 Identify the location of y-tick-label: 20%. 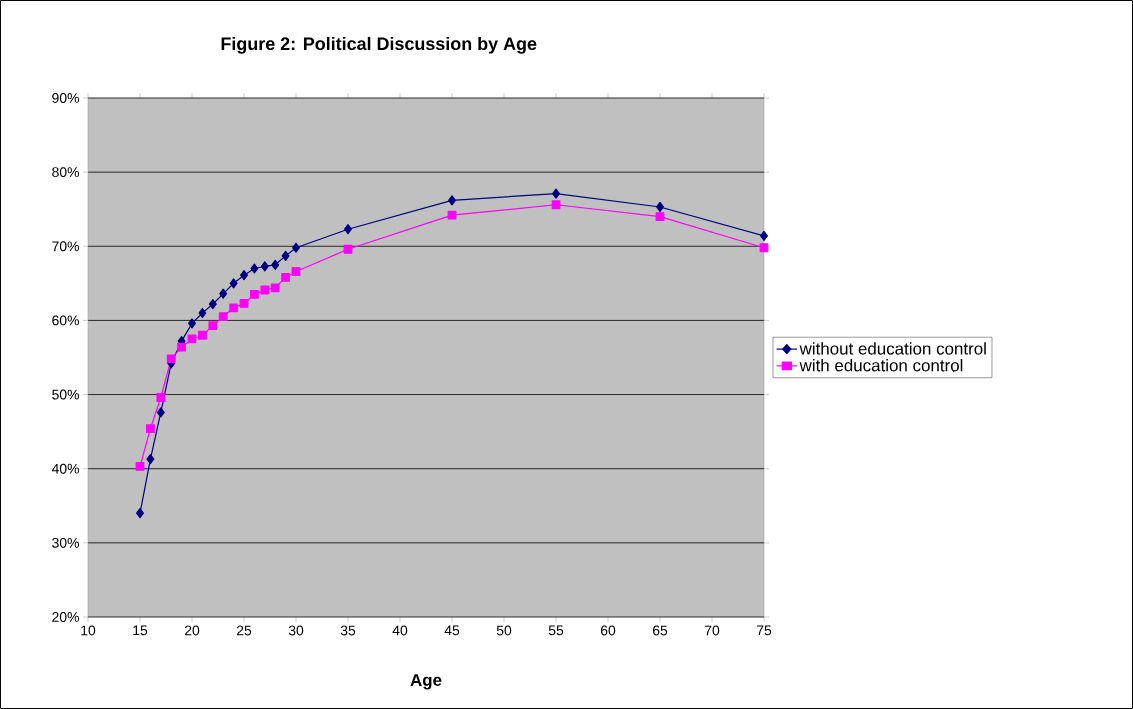
(65, 617).